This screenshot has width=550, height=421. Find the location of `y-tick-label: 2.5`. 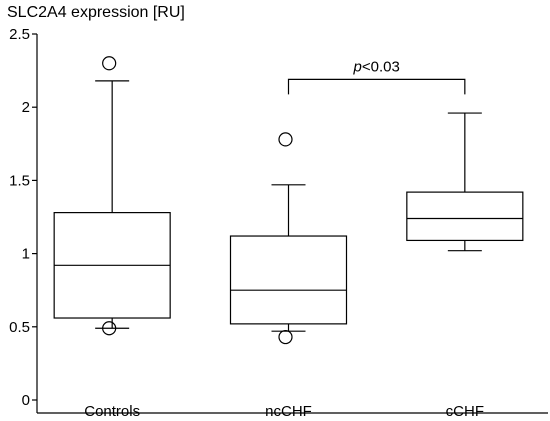

y-tick-label: 2.5 is located at coordinates (19, 34).